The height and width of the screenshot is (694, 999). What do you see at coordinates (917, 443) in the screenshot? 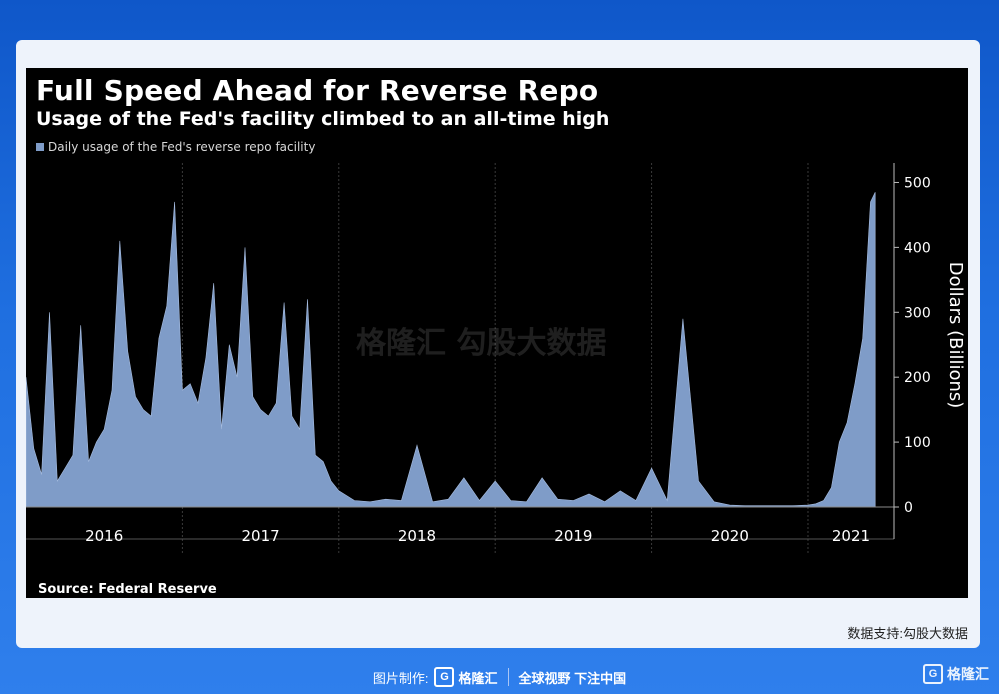
I see `y-tick-label: 100` at bounding box center [917, 443].